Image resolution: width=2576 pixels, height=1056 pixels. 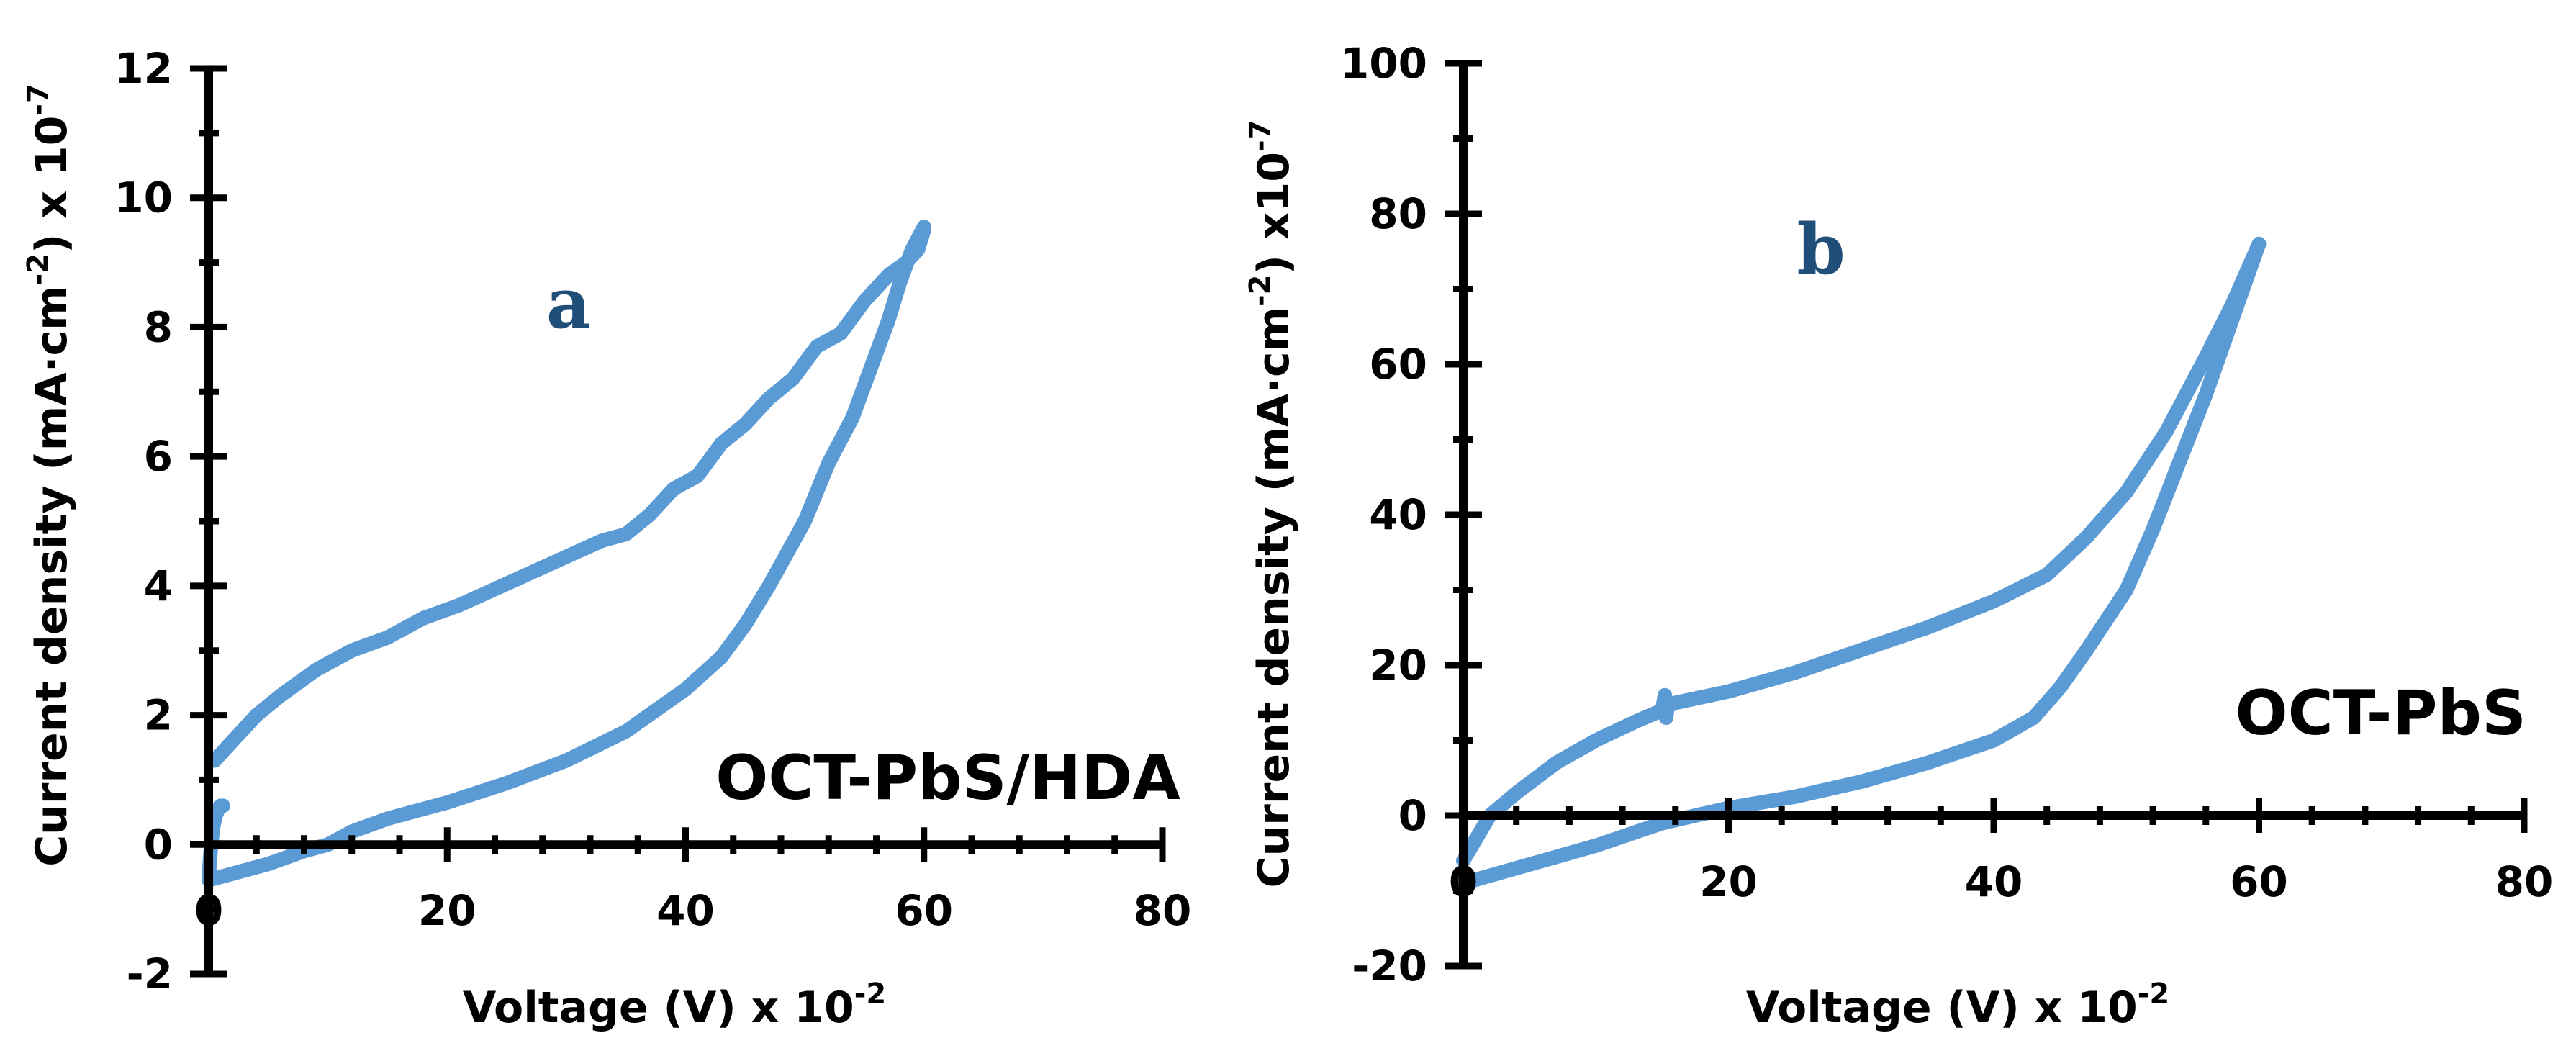 What do you see at coordinates (143, 68) in the screenshot?
I see `y-tick-label: 12` at bounding box center [143, 68].